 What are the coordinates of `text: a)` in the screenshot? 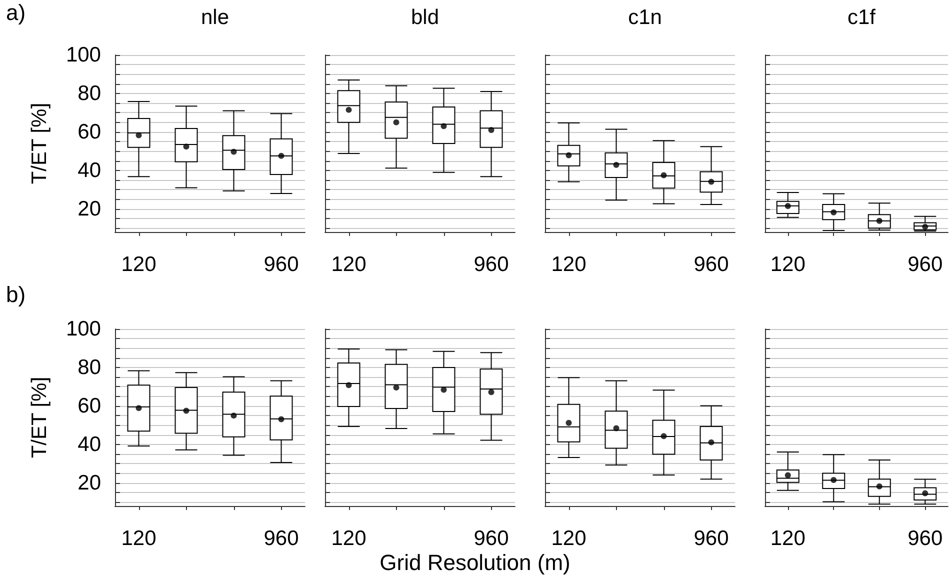 It's located at (16, 13).